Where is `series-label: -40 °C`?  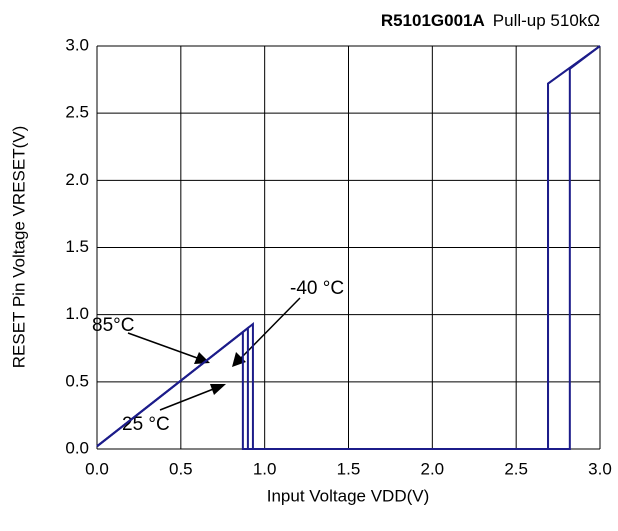
series-label: -40 °C is located at coordinates (317, 288).